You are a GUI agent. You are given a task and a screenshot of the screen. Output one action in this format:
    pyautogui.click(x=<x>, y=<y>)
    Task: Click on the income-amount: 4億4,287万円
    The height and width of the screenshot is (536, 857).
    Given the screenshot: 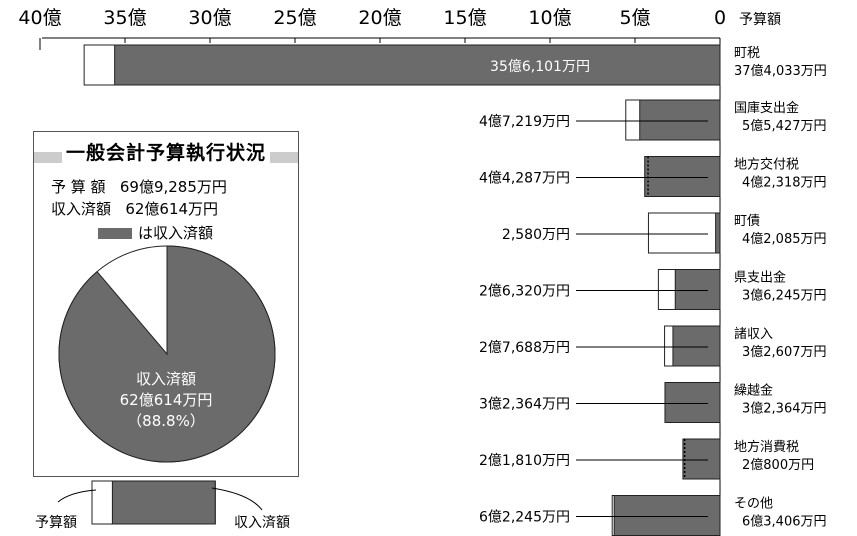 What is the action you would take?
    pyautogui.click(x=524, y=179)
    